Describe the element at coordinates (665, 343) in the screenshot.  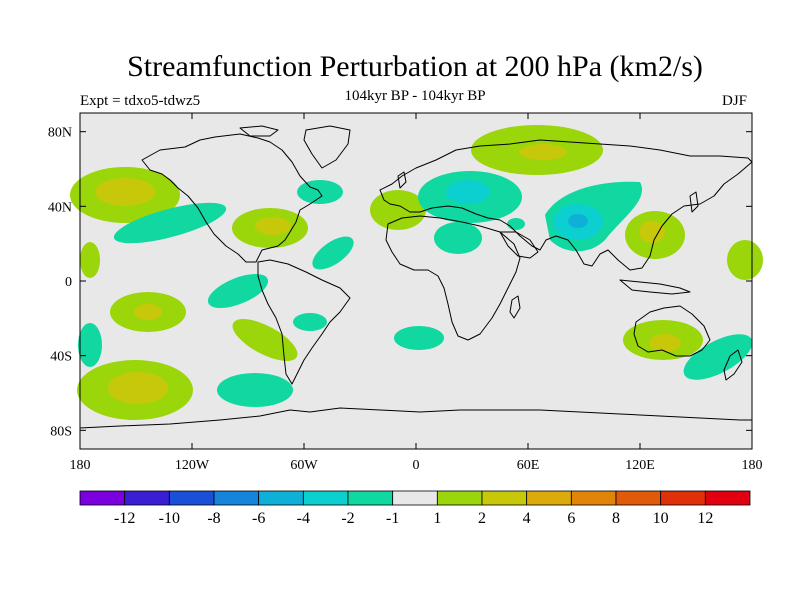
I see `anomaly-pos-australia-core` at that location.